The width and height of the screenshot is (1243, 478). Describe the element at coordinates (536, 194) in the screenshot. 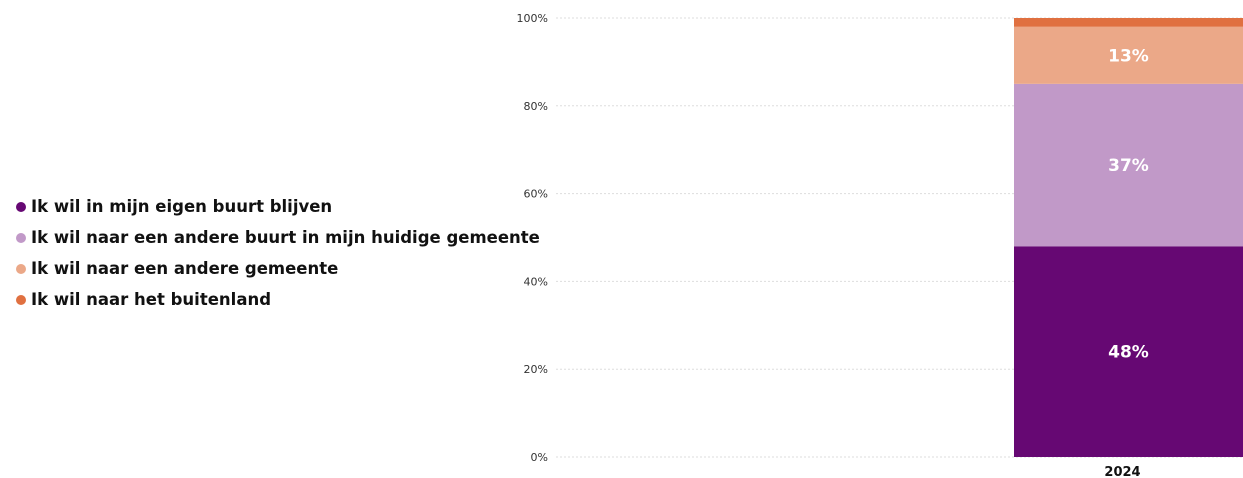

I see `y-tick-label: 60%` at that location.